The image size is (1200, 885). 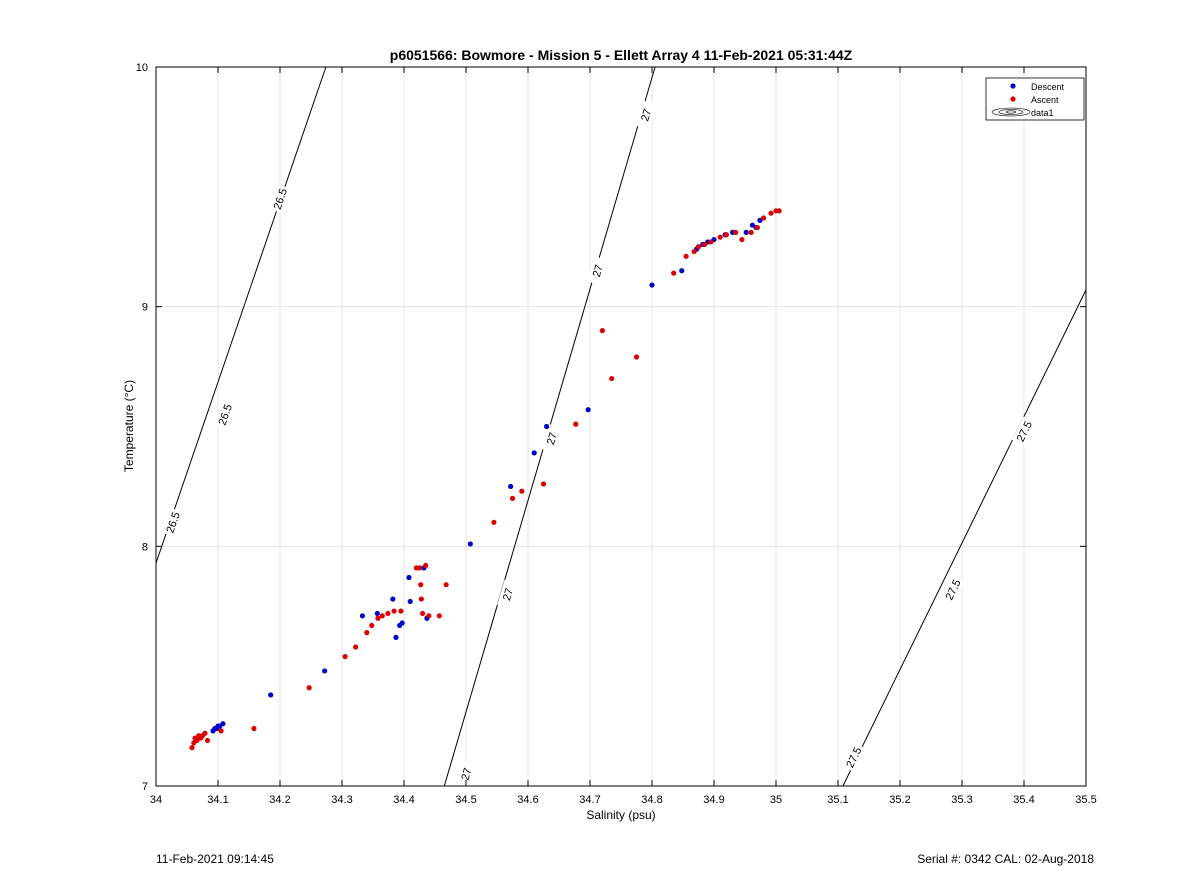 What do you see at coordinates (713, 800) in the screenshot?
I see `x-tick-label: 34.9` at bounding box center [713, 800].